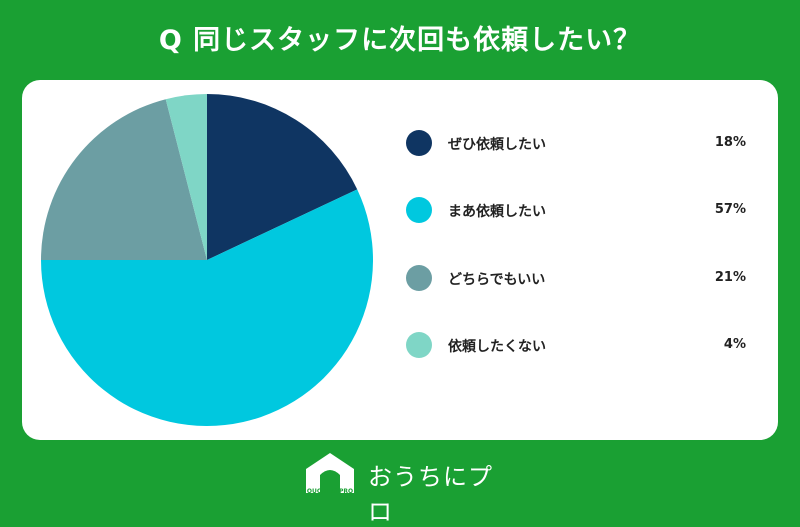 The height and width of the screenshot is (527, 800). I want to click on house-logo-icon: OUCHI ni PRO, so click(330, 474).